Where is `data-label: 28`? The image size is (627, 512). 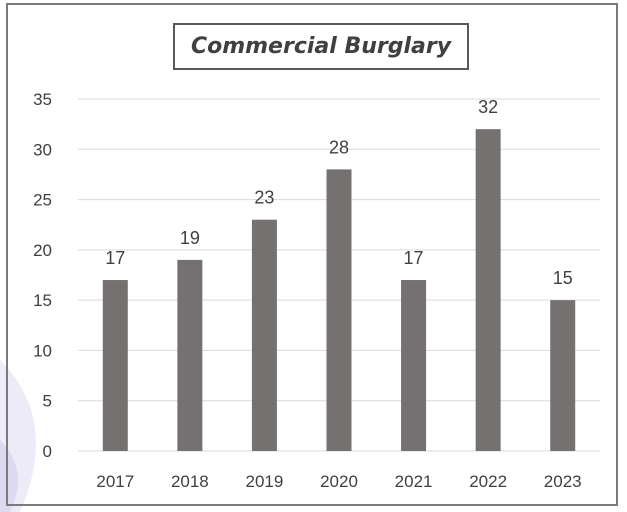
data-label: 28 is located at coordinates (339, 147).